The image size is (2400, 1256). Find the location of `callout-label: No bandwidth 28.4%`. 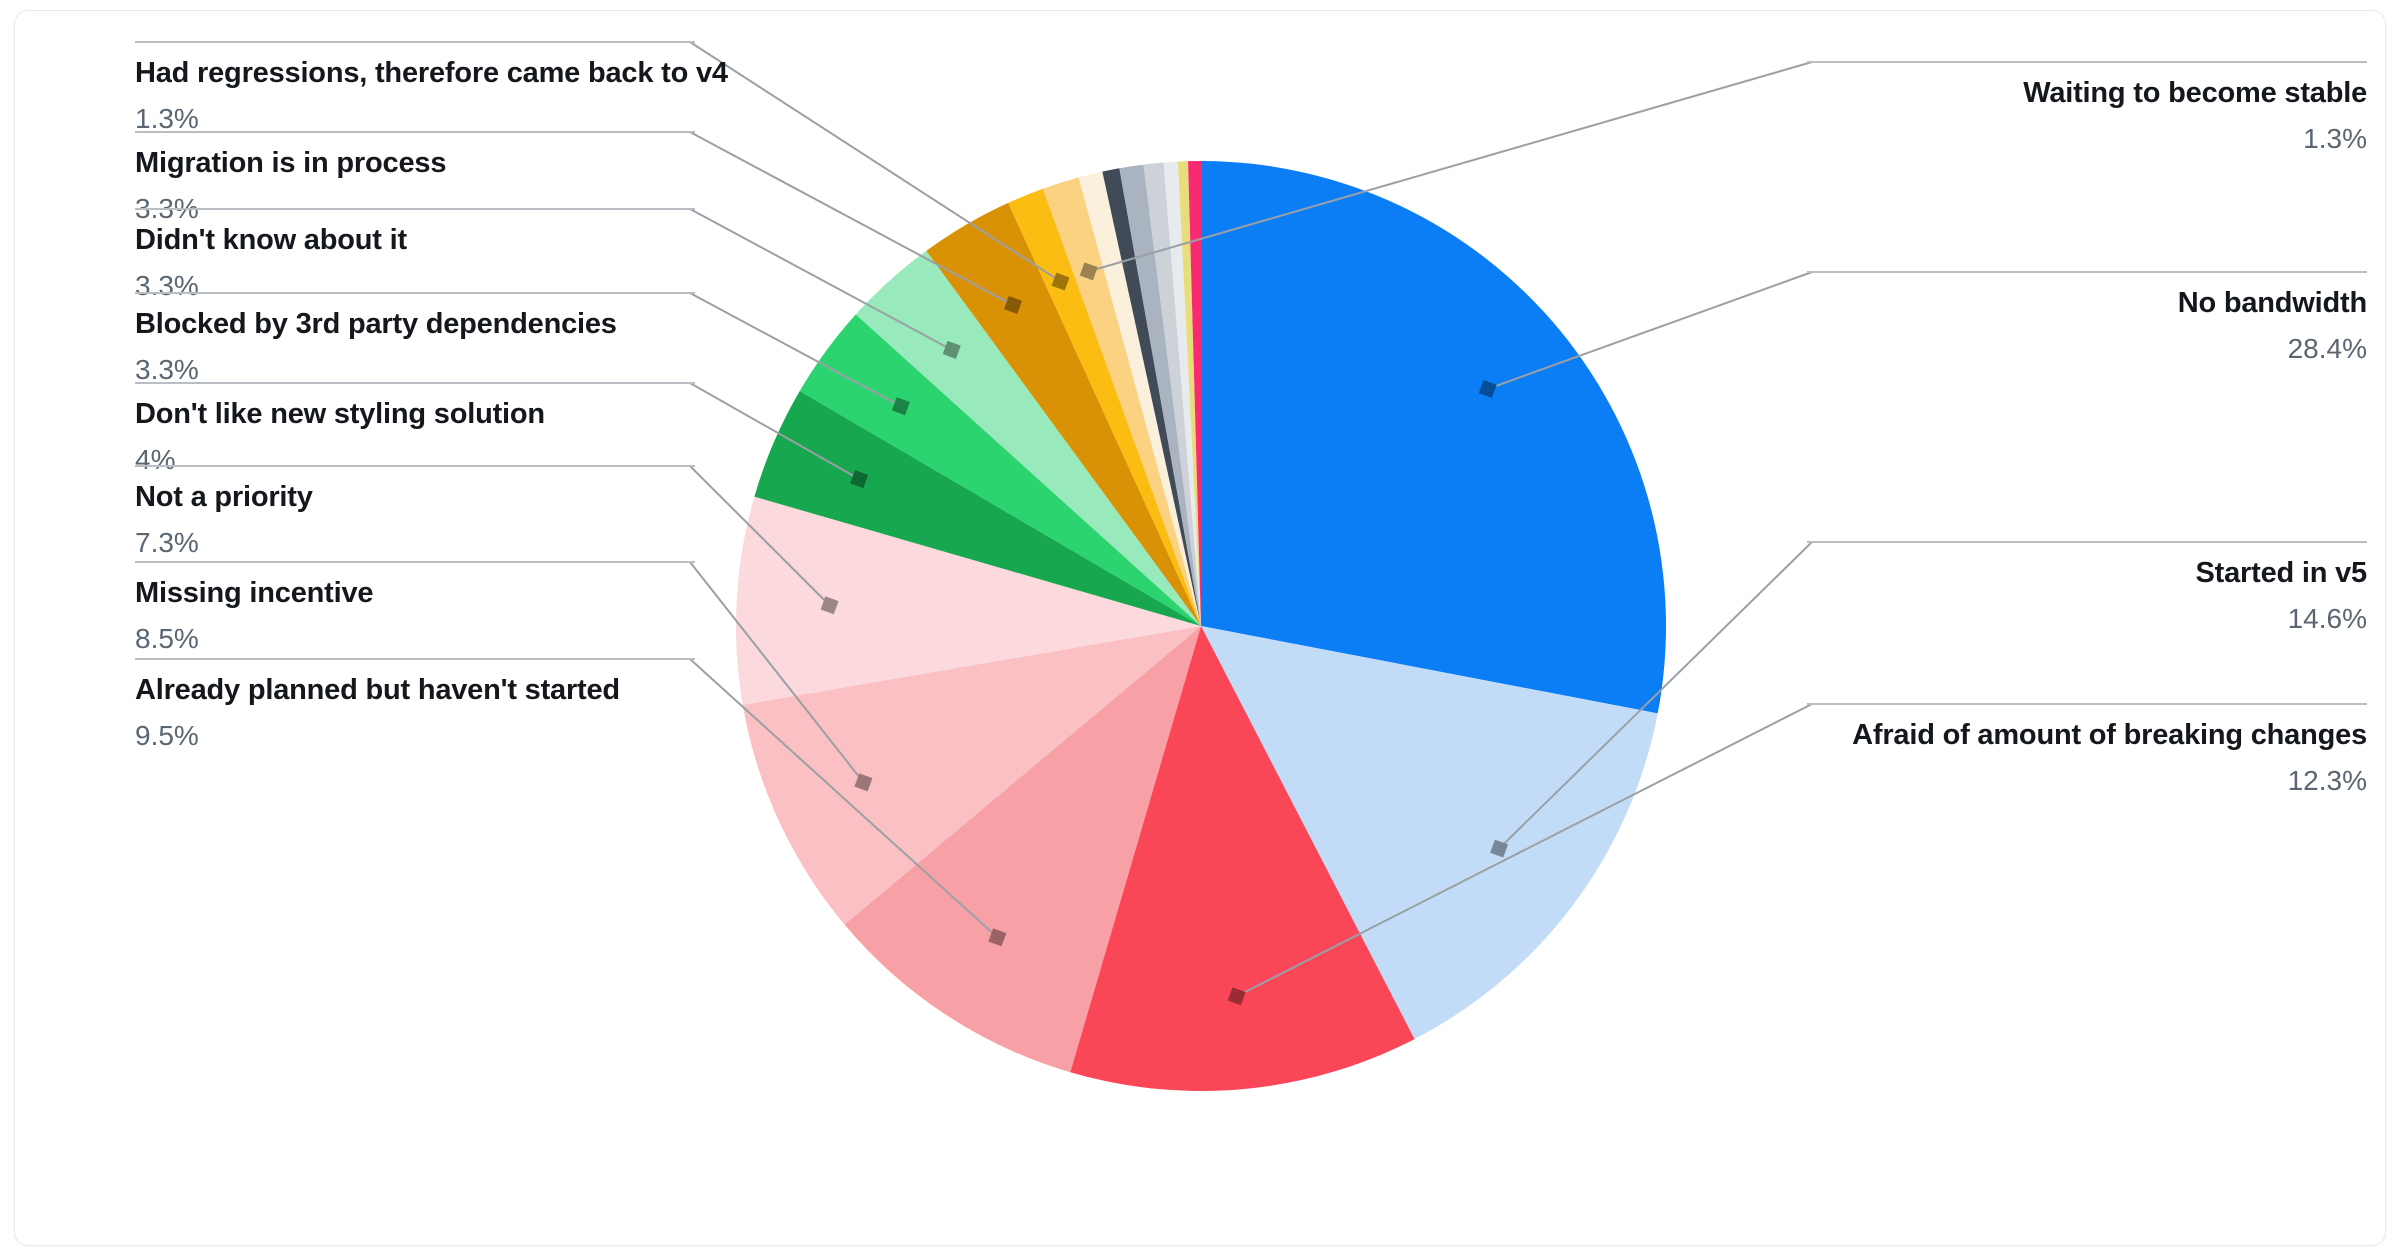

callout-label: No bandwidth 28.4% is located at coordinates (2087, 318).